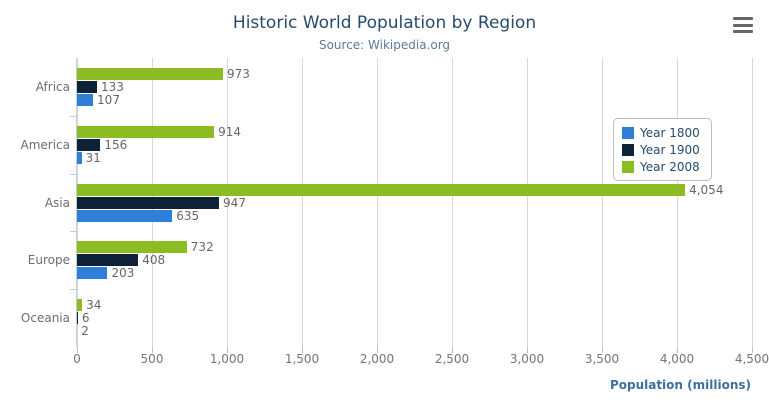 The image size is (769, 416). Describe the element at coordinates (384, 23) in the screenshot. I see `chart-title: Historic World Population by Region` at that location.